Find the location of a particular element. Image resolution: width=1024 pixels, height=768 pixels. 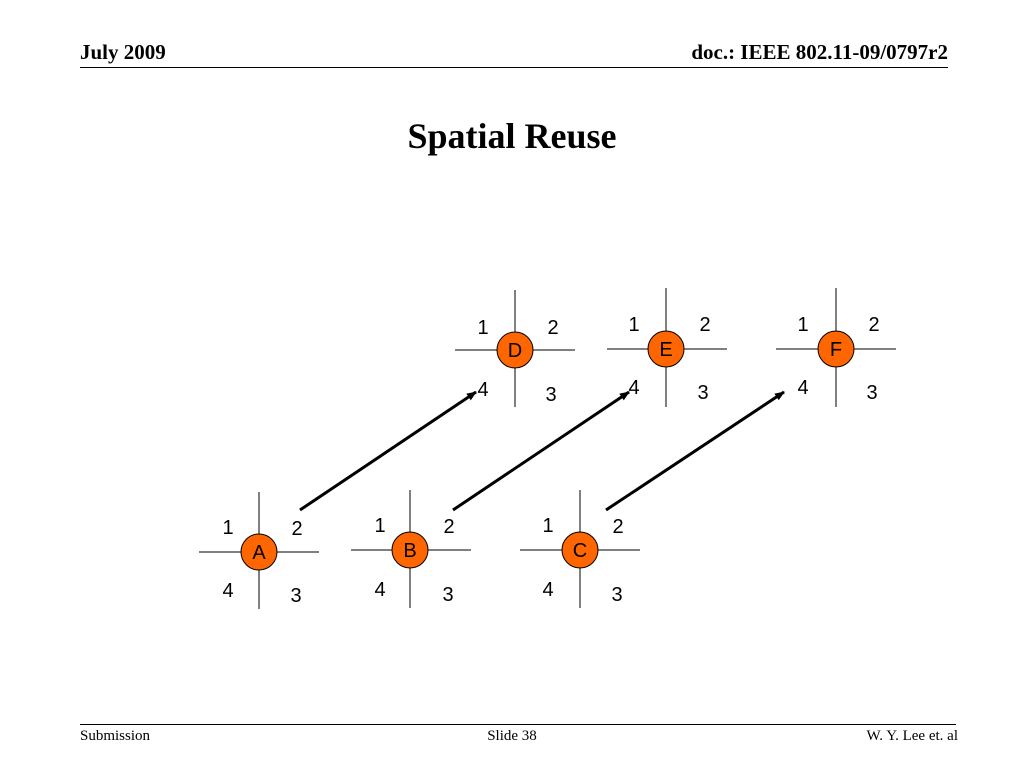

node-e-circle is located at coordinates (666, 349).